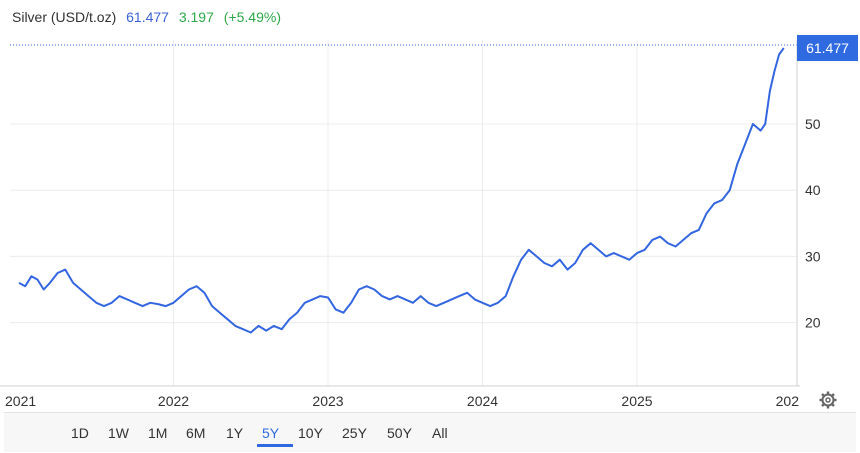 This screenshot has width=860, height=453. What do you see at coordinates (310, 433) in the screenshot?
I see `timeframe-10y-button: 10Y` at bounding box center [310, 433].